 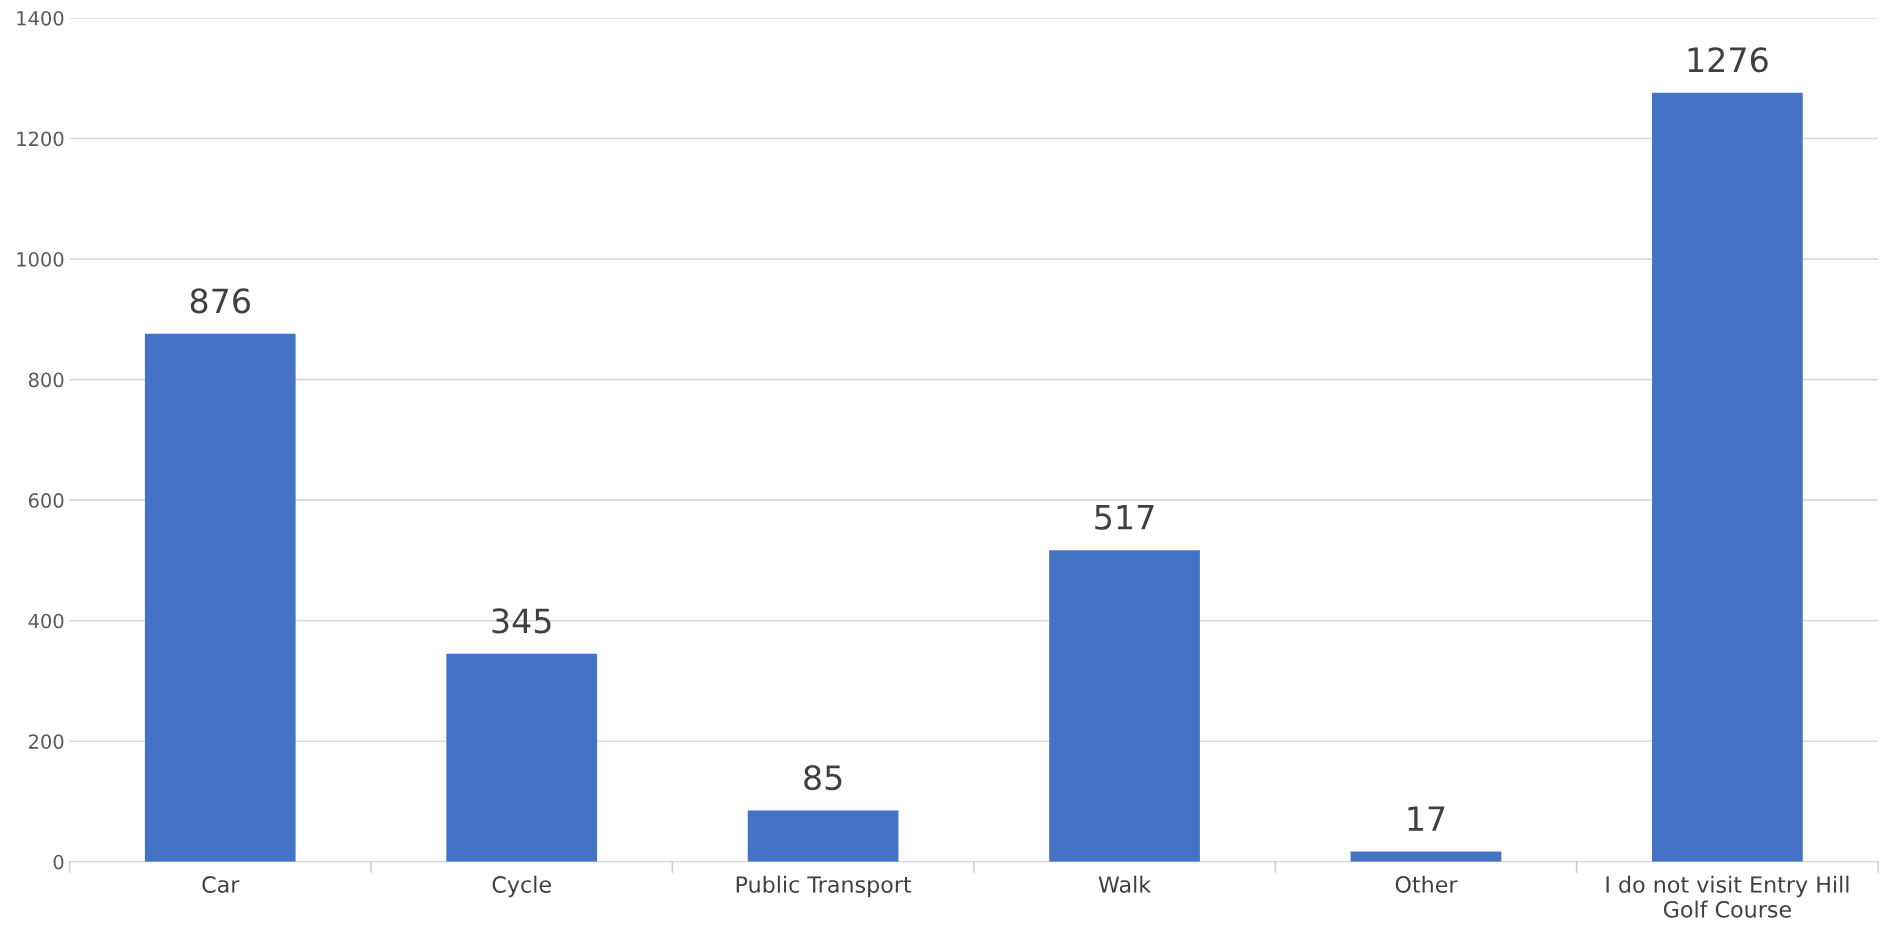 What do you see at coordinates (824, 886) in the screenshot?
I see `x-tick-label: Public Transport` at bounding box center [824, 886].